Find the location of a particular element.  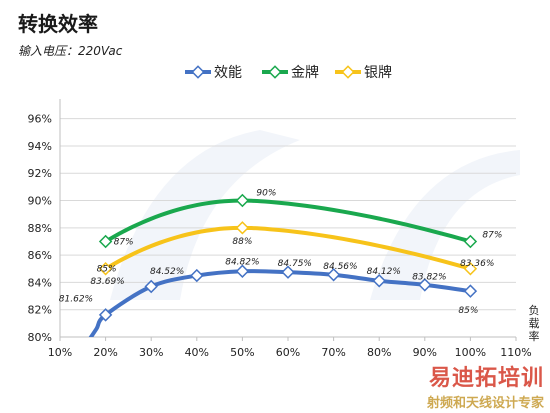

data-label: 90% is located at coordinates (266, 194).